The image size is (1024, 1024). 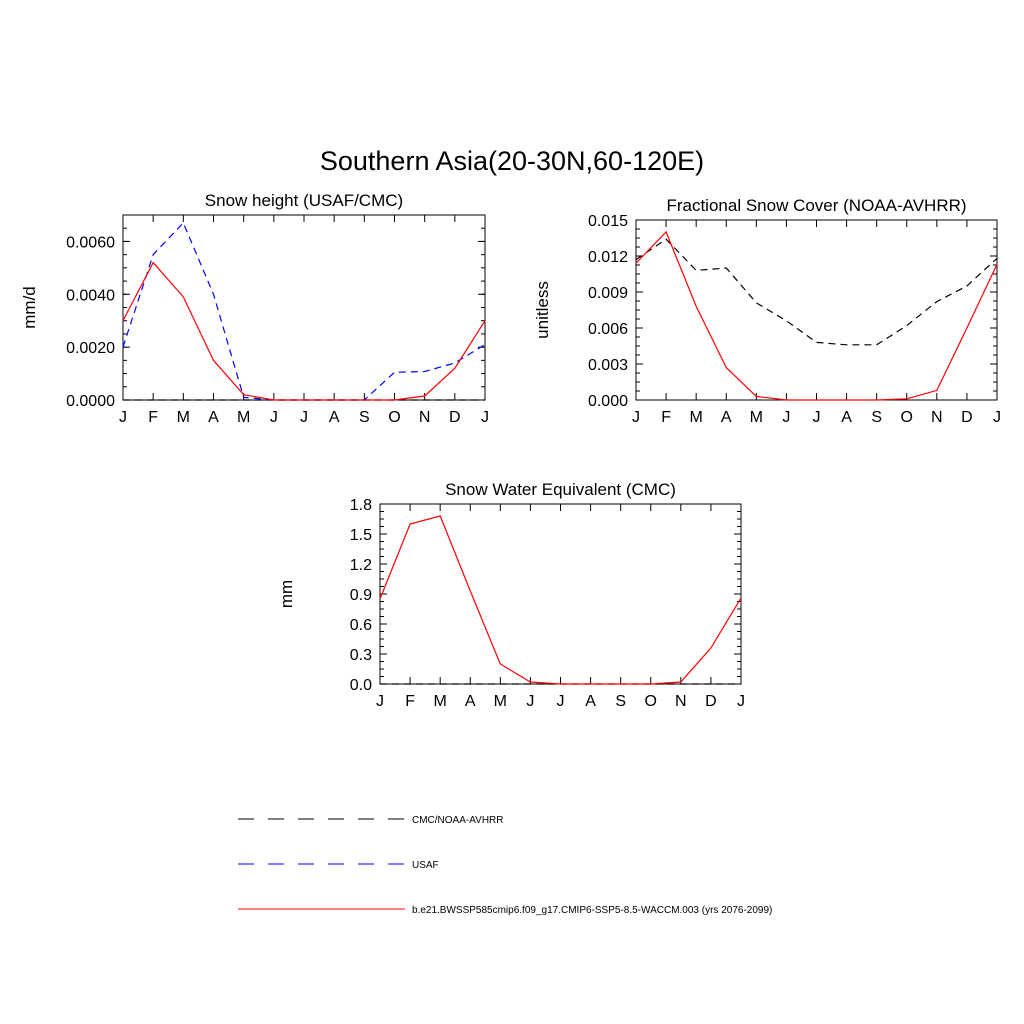 I want to click on y-tick-label: 0.009, so click(x=608, y=293).